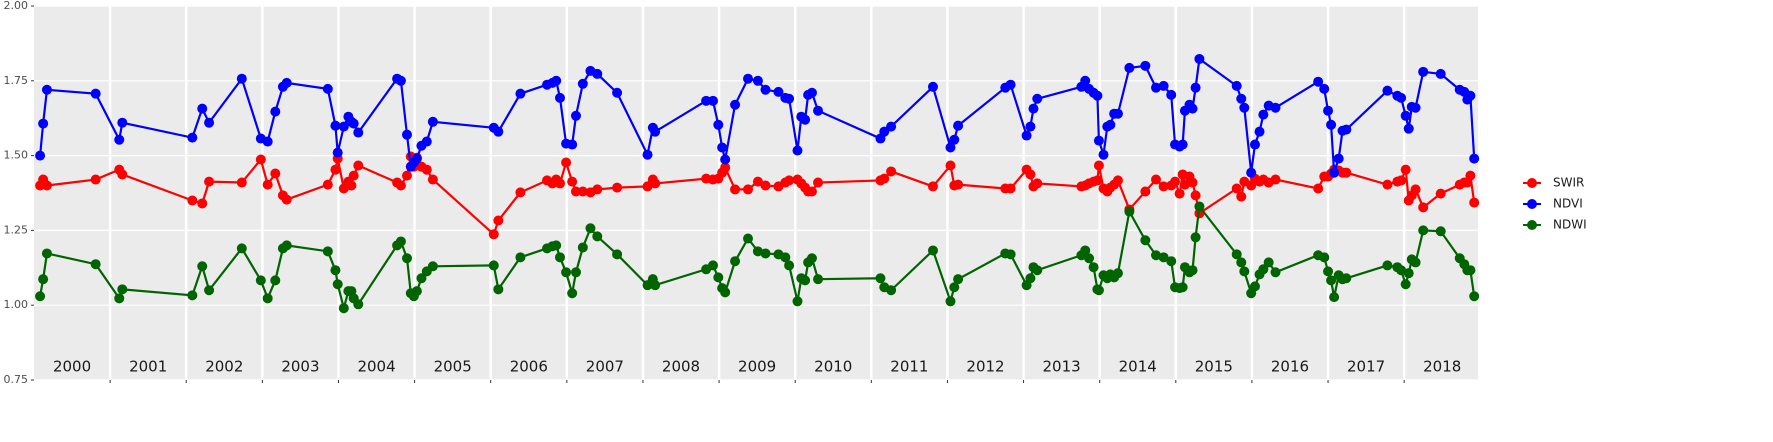 Image resolution: width=1773 pixels, height=442 pixels. I want to click on year-label: 2012, so click(985, 367).